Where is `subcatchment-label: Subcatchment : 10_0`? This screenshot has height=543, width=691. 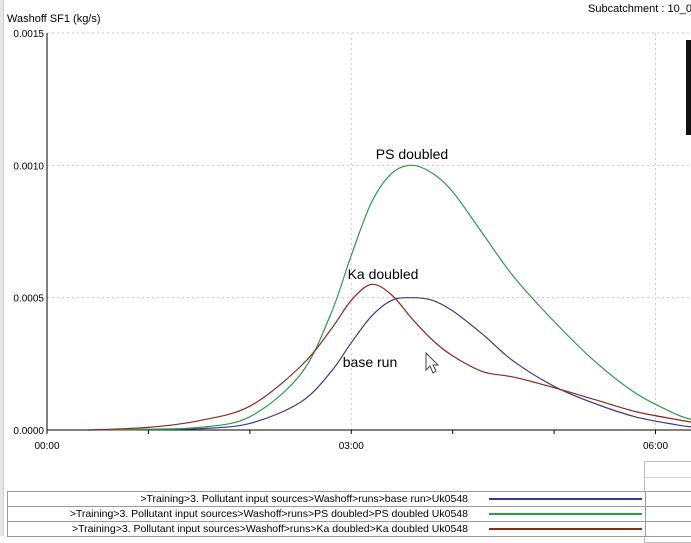
subcatchment-label: Subcatchment : 10_0 is located at coordinates (639, 9).